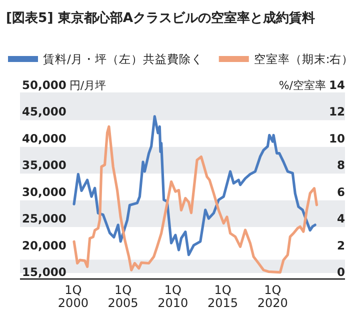  What do you see at coordinates (173, 296) in the screenshot?
I see `x-tick-label: 1Q 2010` at bounding box center [173, 296].